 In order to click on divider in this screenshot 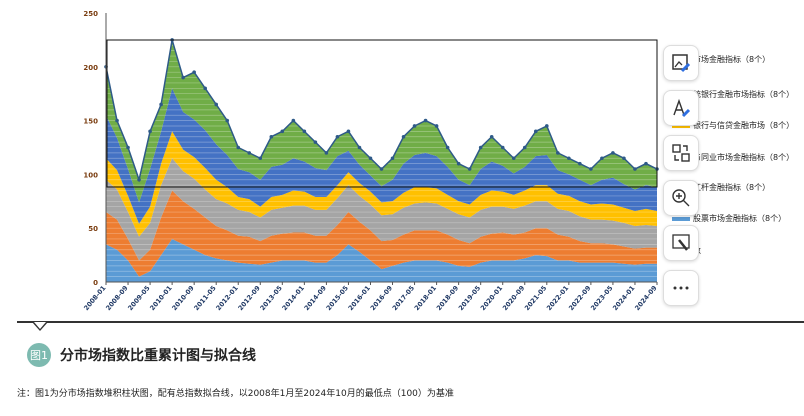, I will do `click(410, 322)`.